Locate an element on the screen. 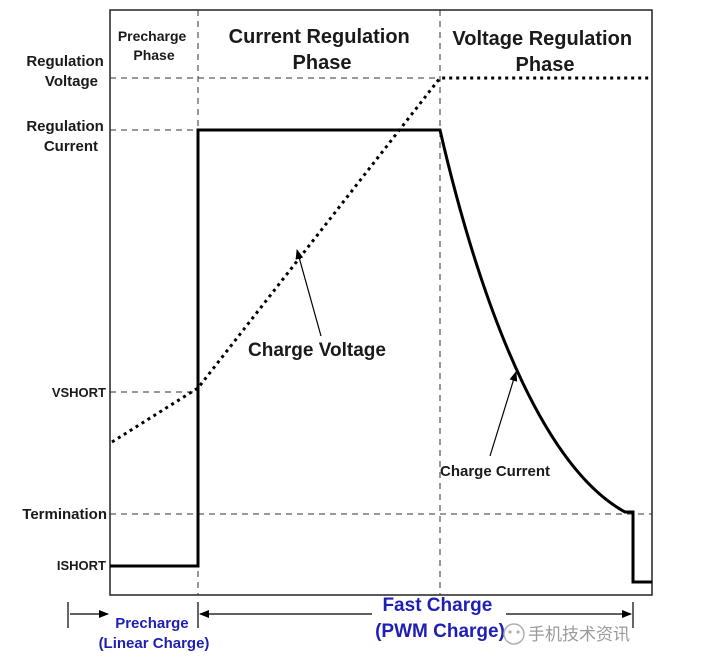  charge-voltage-label: Charge Voltage is located at coordinates (317, 350).